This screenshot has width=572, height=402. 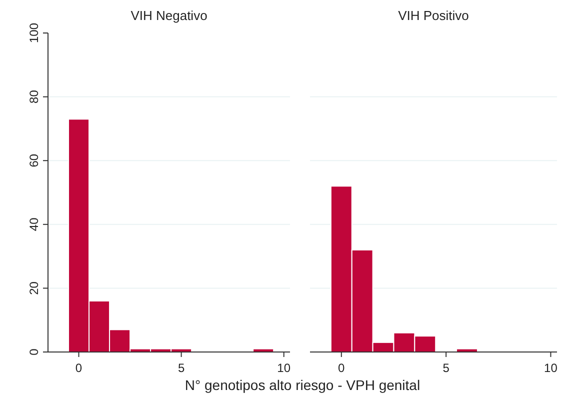 What do you see at coordinates (34, 224) in the screenshot?
I see `y-tick-label: 40` at bounding box center [34, 224].